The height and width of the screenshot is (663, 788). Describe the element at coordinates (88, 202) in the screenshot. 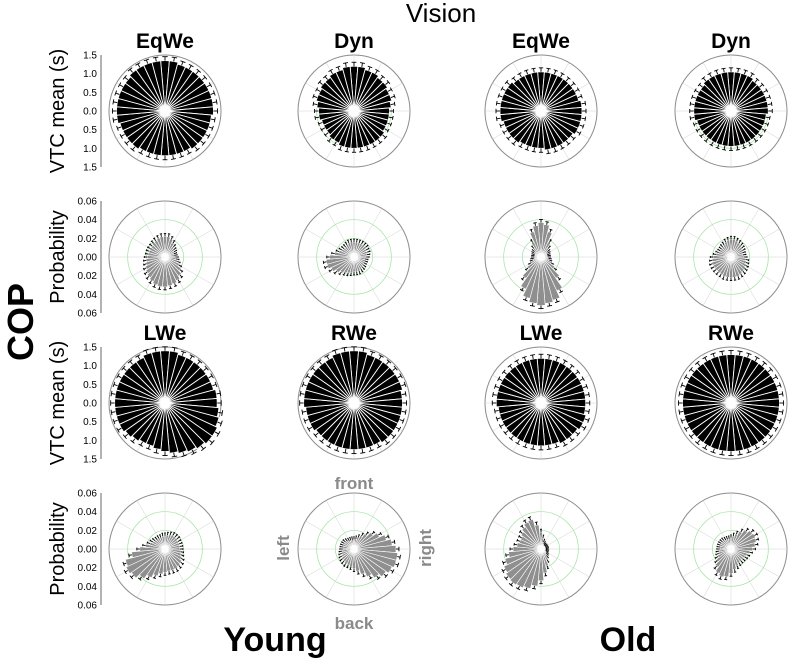

I see `tick-label: 0.06` at that location.